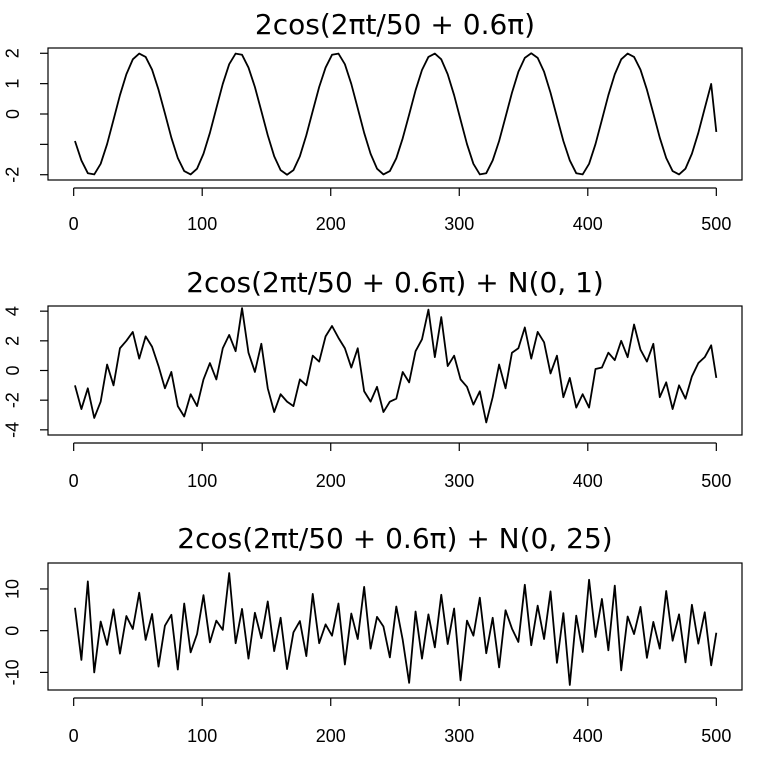  Describe the element at coordinates (13, 84) in the screenshot. I see `y-tick-label: 1` at that location.